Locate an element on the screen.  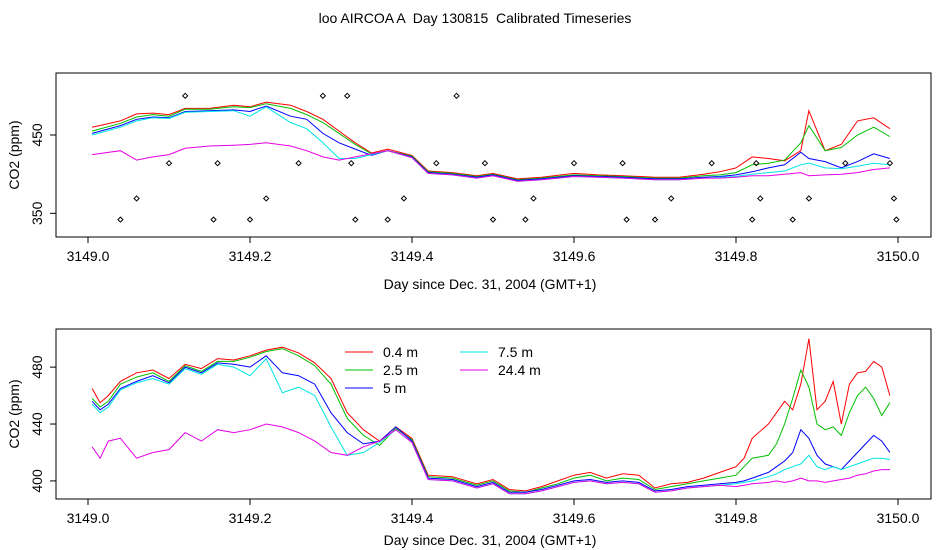
legend-label: 7.5 m is located at coordinates (515, 352).